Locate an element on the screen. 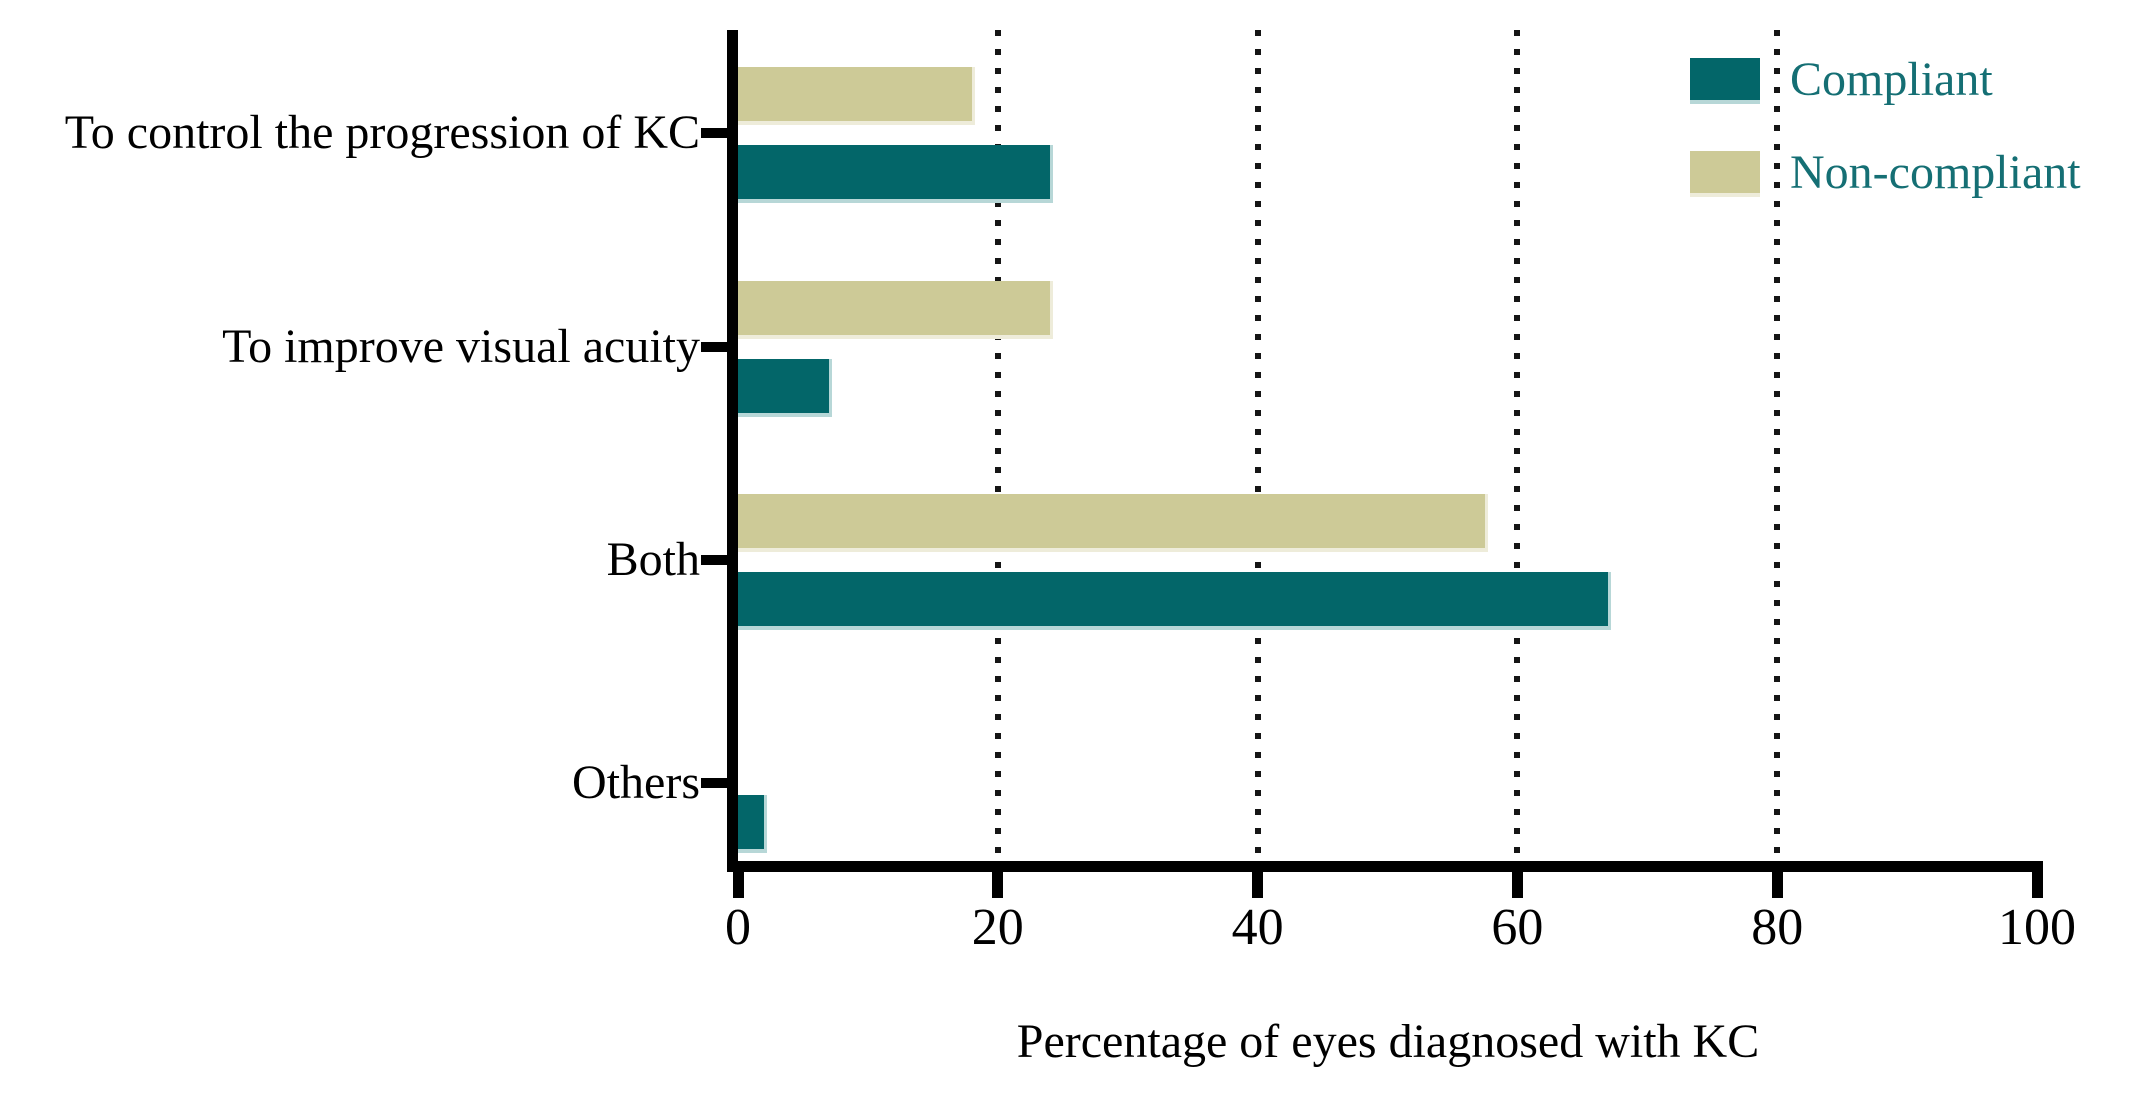  x-tick-label-80: 80 is located at coordinates (1777, 927).